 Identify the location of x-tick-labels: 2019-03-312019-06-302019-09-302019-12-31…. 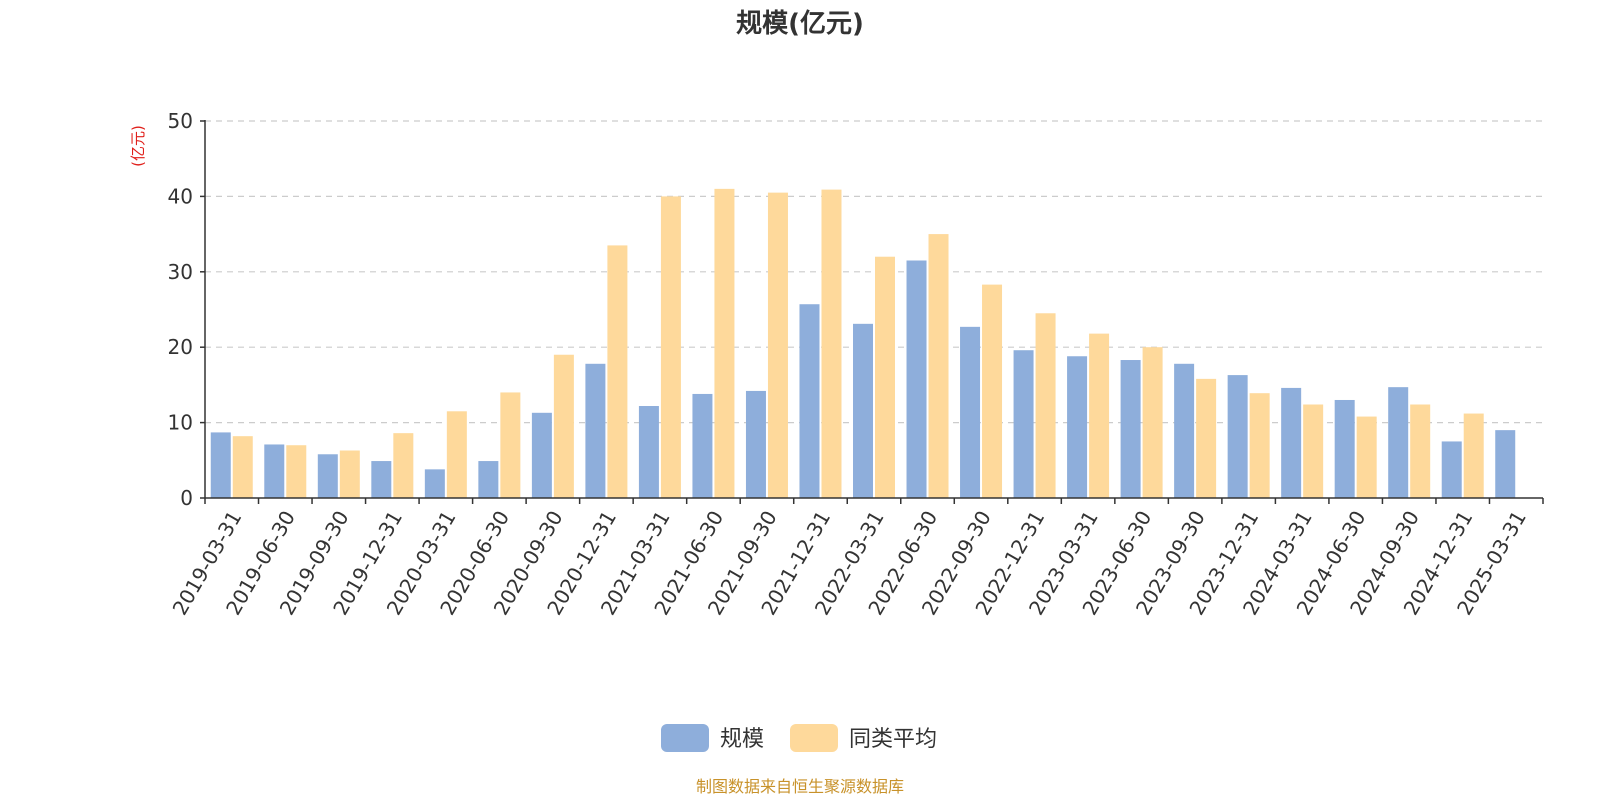
(849, 562).